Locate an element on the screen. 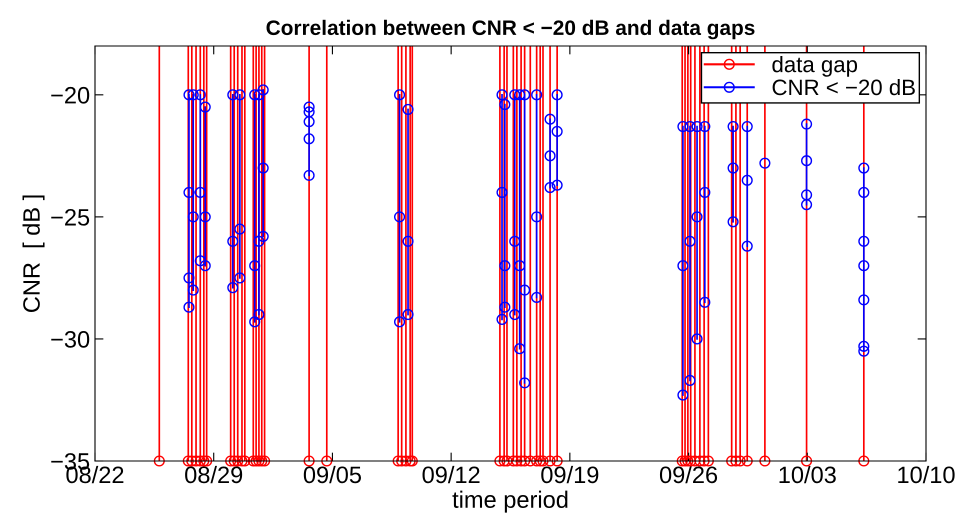 This screenshot has height=530, width=963. x-tick-label: 08/29 is located at coordinates (213, 475).